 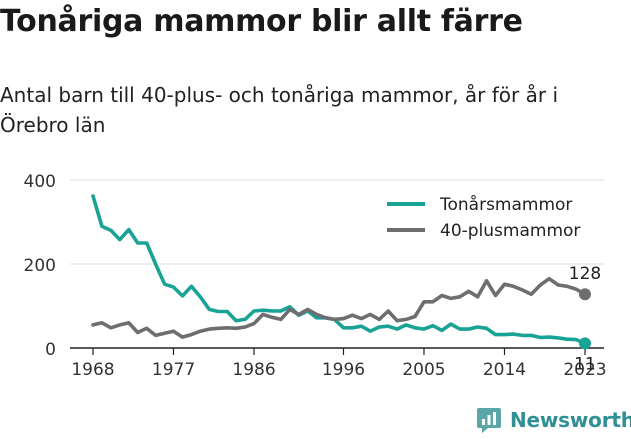 What do you see at coordinates (261, 21) in the screenshot?
I see `chart-title: Tonåriga mammor blir allt färre` at bounding box center [261, 21].